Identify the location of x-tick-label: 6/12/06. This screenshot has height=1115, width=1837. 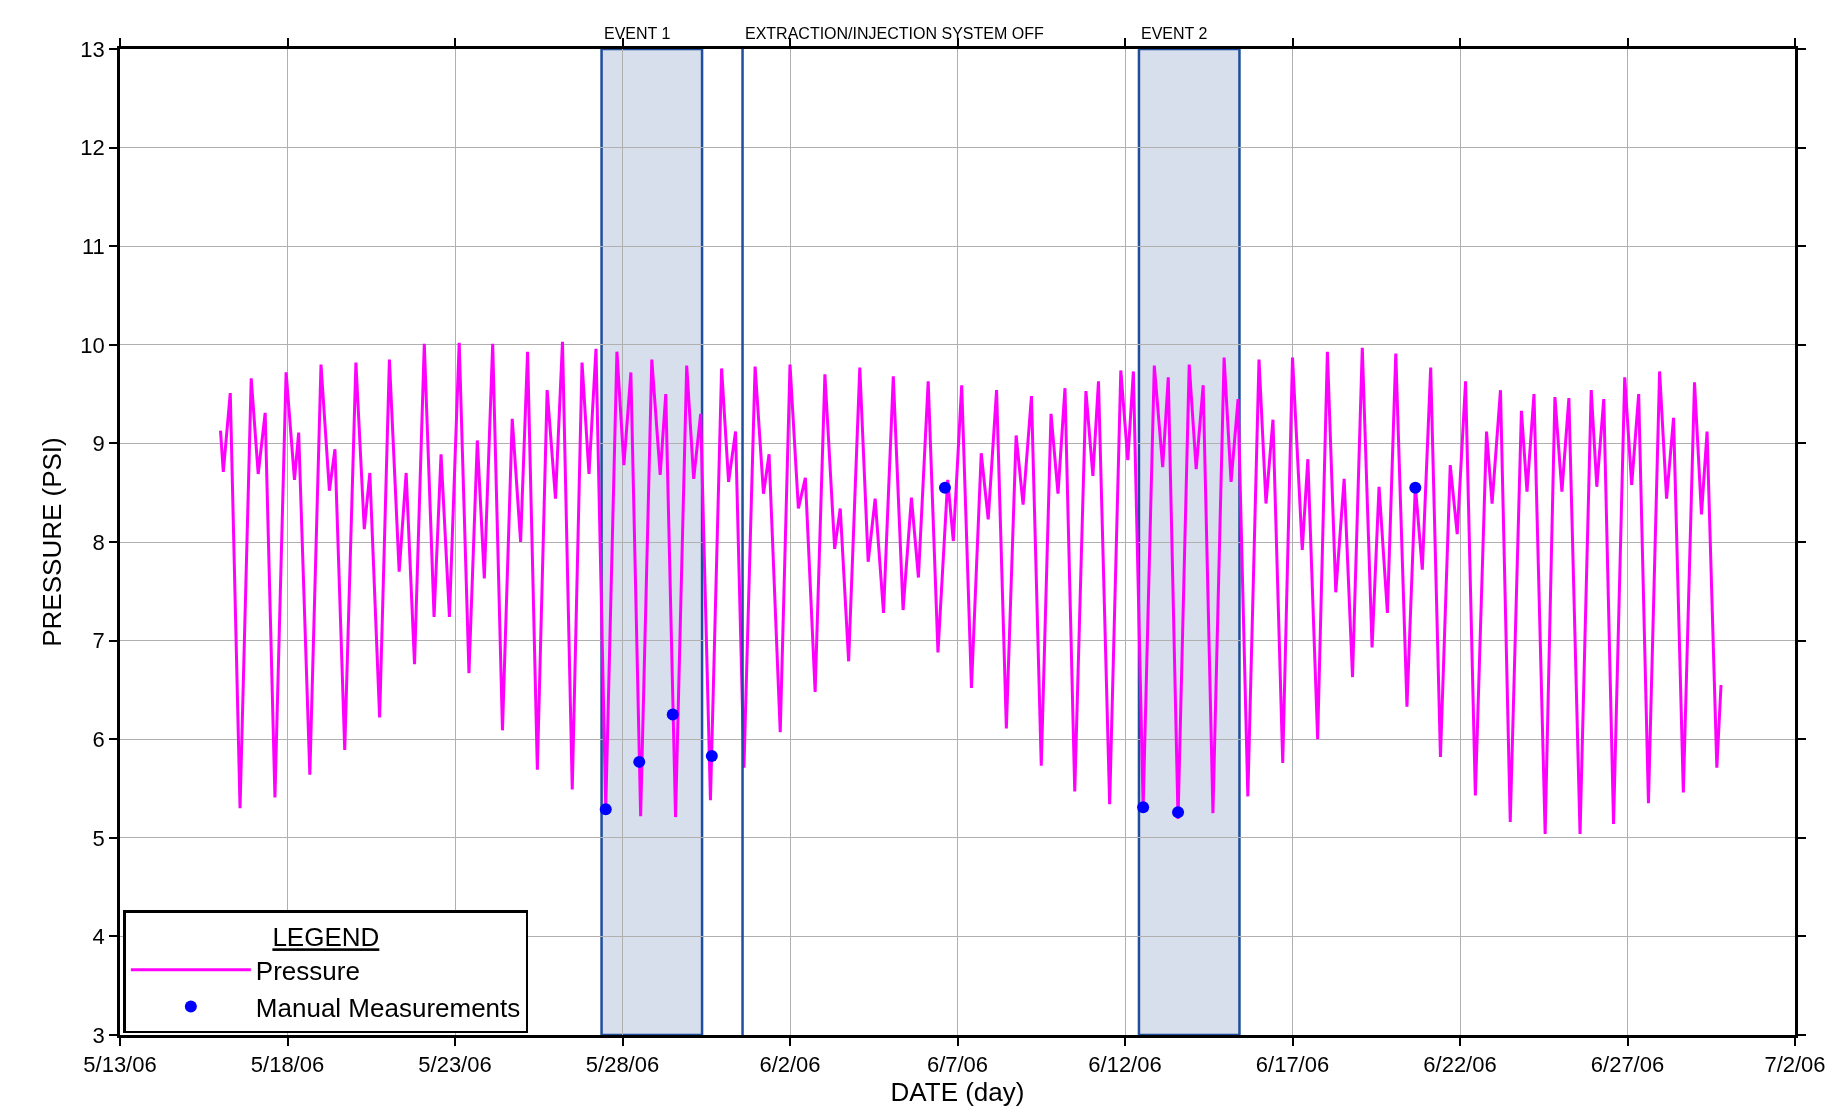
(1125, 1065).